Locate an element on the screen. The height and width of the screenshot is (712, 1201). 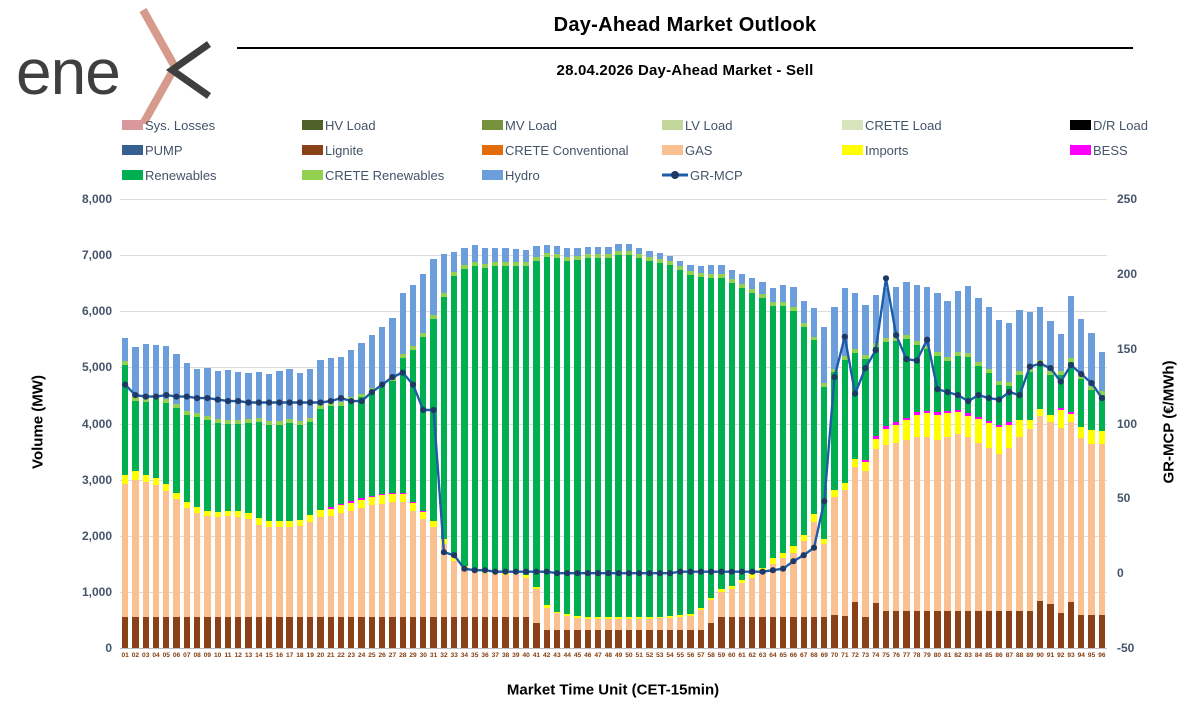
x-axis-title: Market Time Unit (CET-15min) is located at coordinates (613, 690).